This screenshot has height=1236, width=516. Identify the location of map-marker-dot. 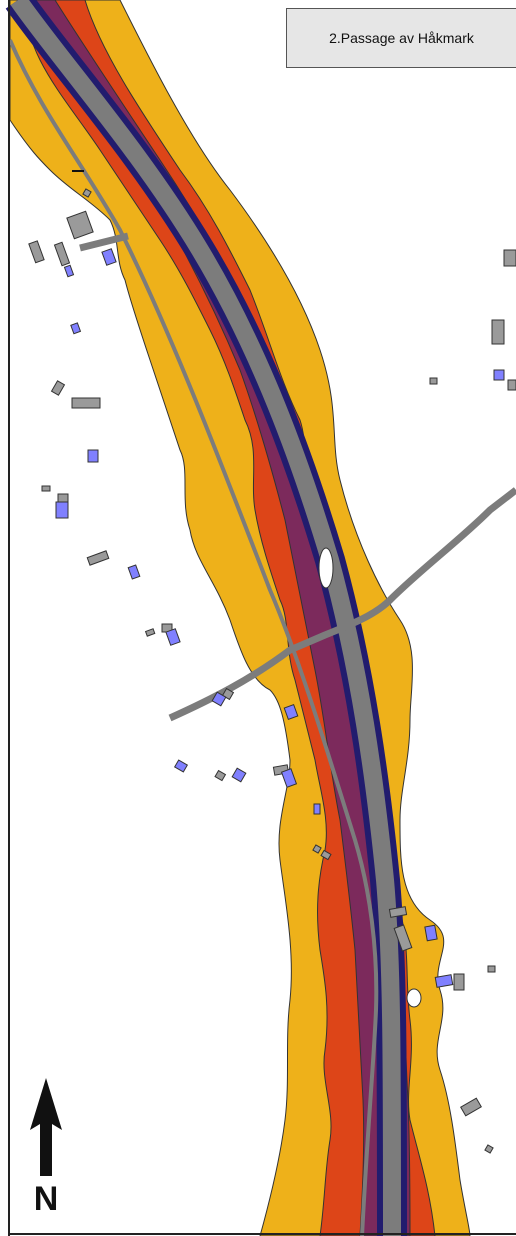
(87, 193).